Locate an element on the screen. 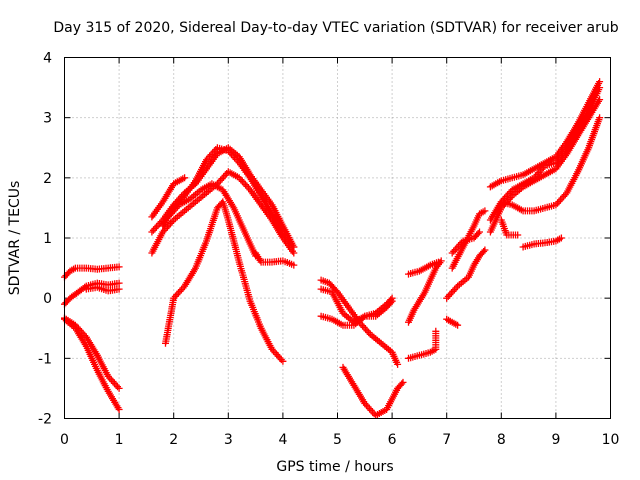 The image size is (640, 480). x-tick-label: 7 is located at coordinates (446, 440).